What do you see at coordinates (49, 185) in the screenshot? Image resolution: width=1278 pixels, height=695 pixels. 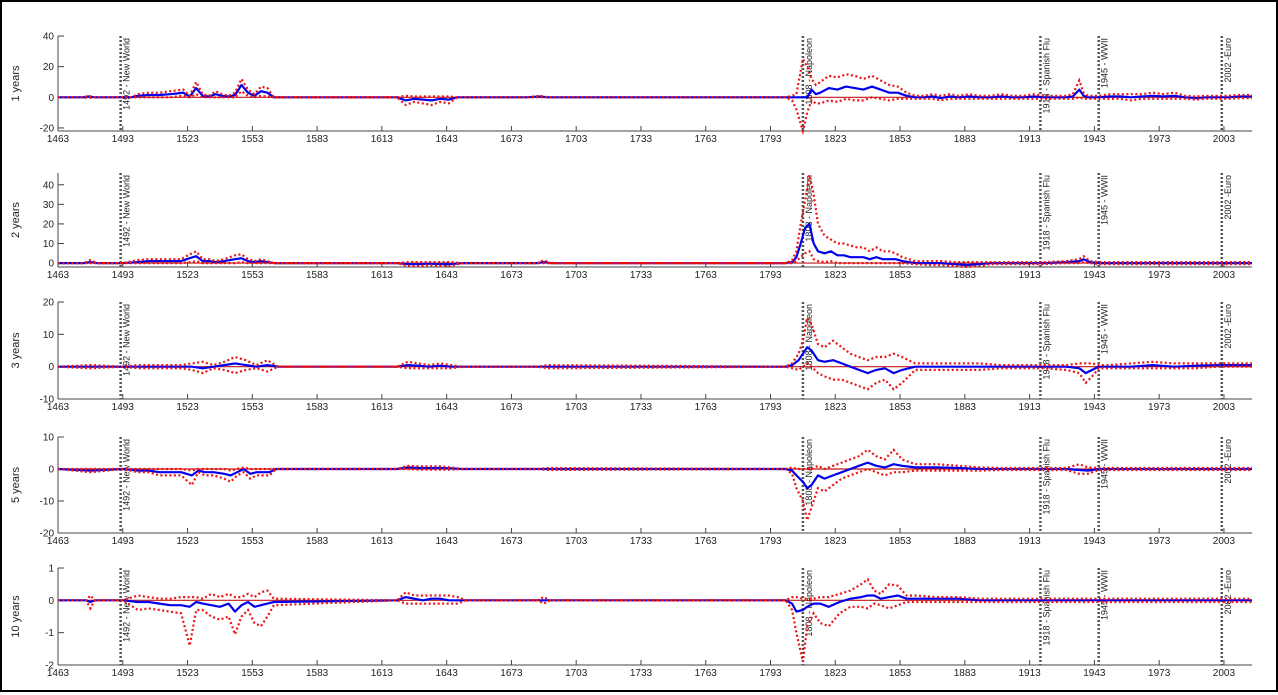 I see `y-tick-label: 40` at bounding box center [49, 185].